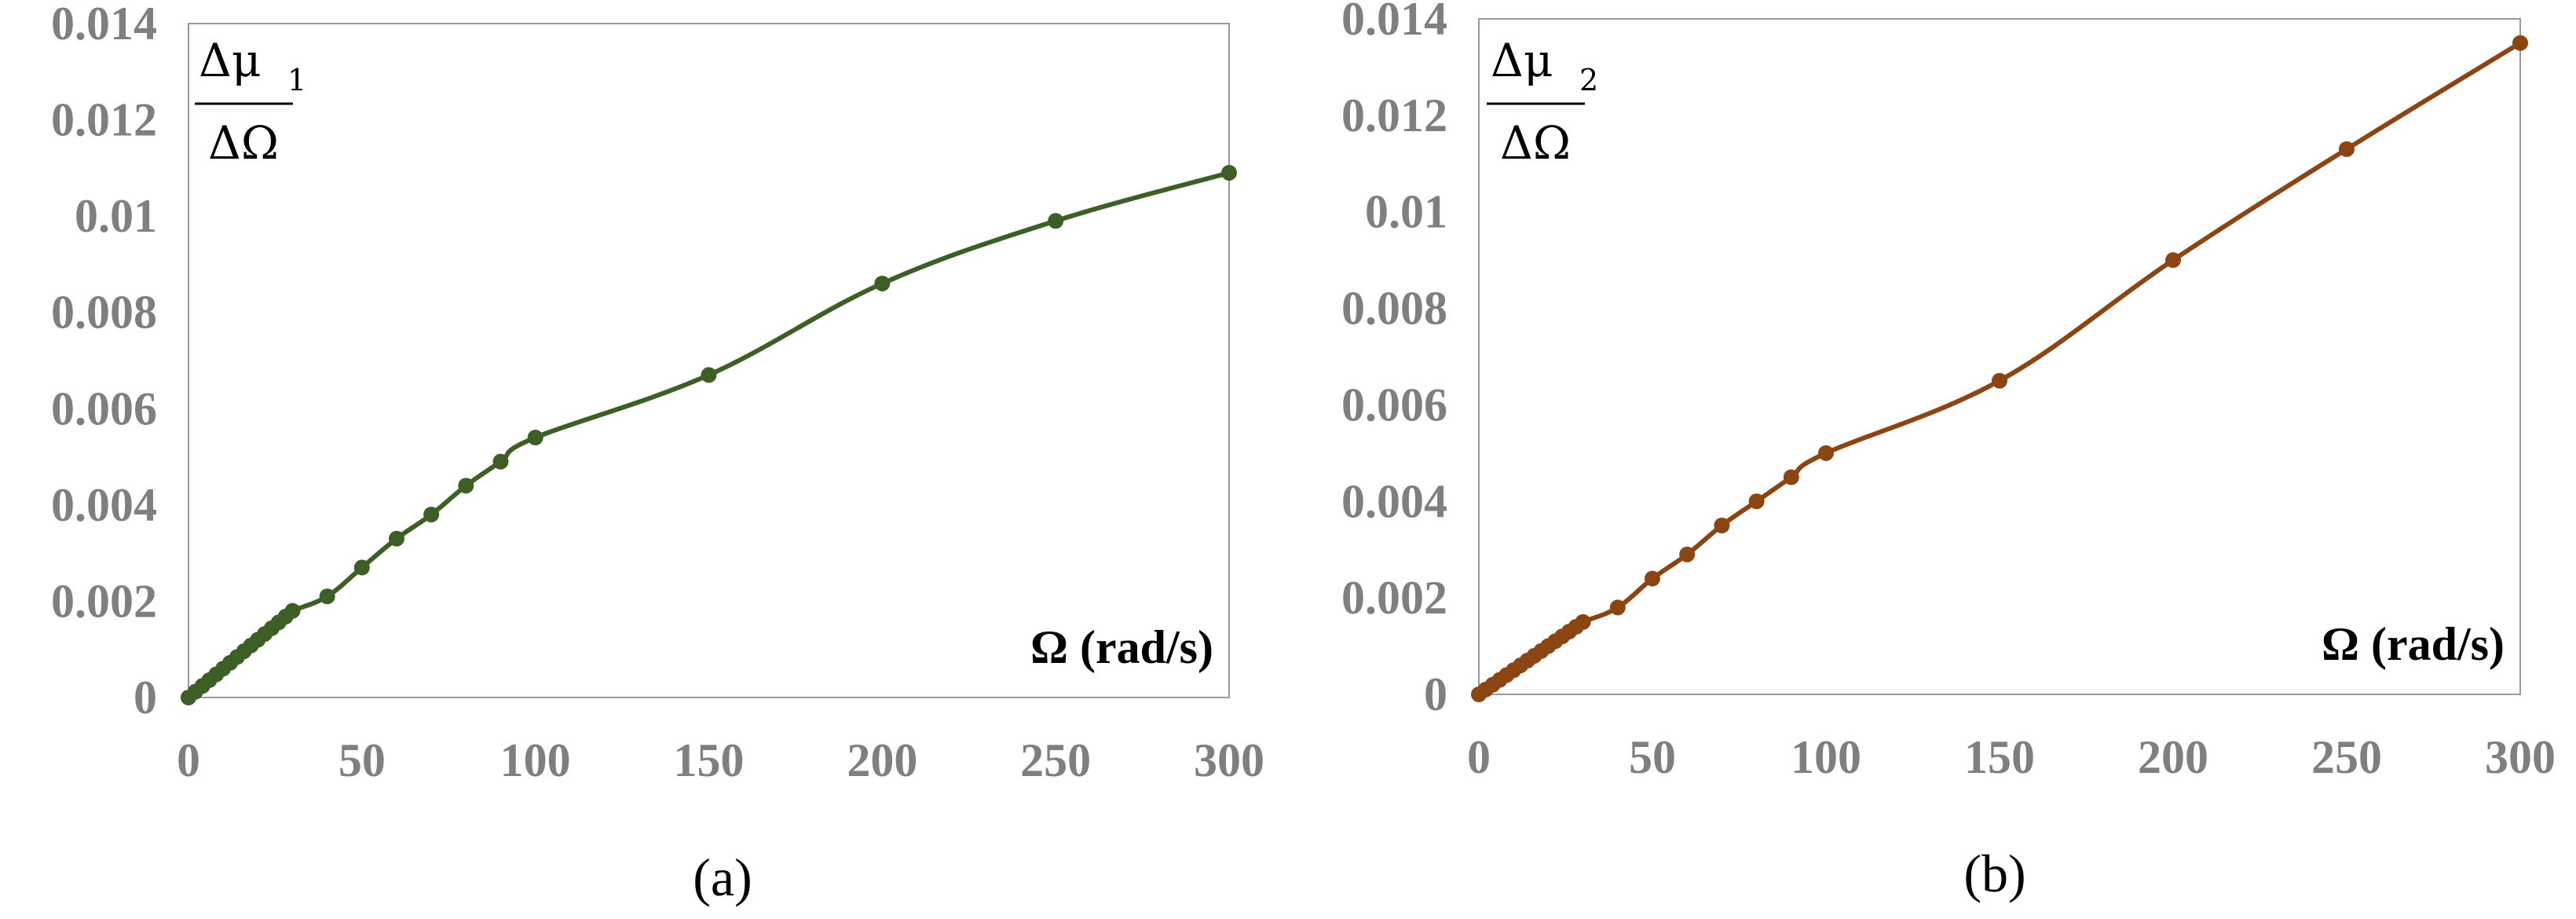 The height and width of the screenshot is (919, 2576). What do you see at coordinates (723, 877) in the screenshot?
I see `panel-label: (a)` at bounding box center [723, 877].